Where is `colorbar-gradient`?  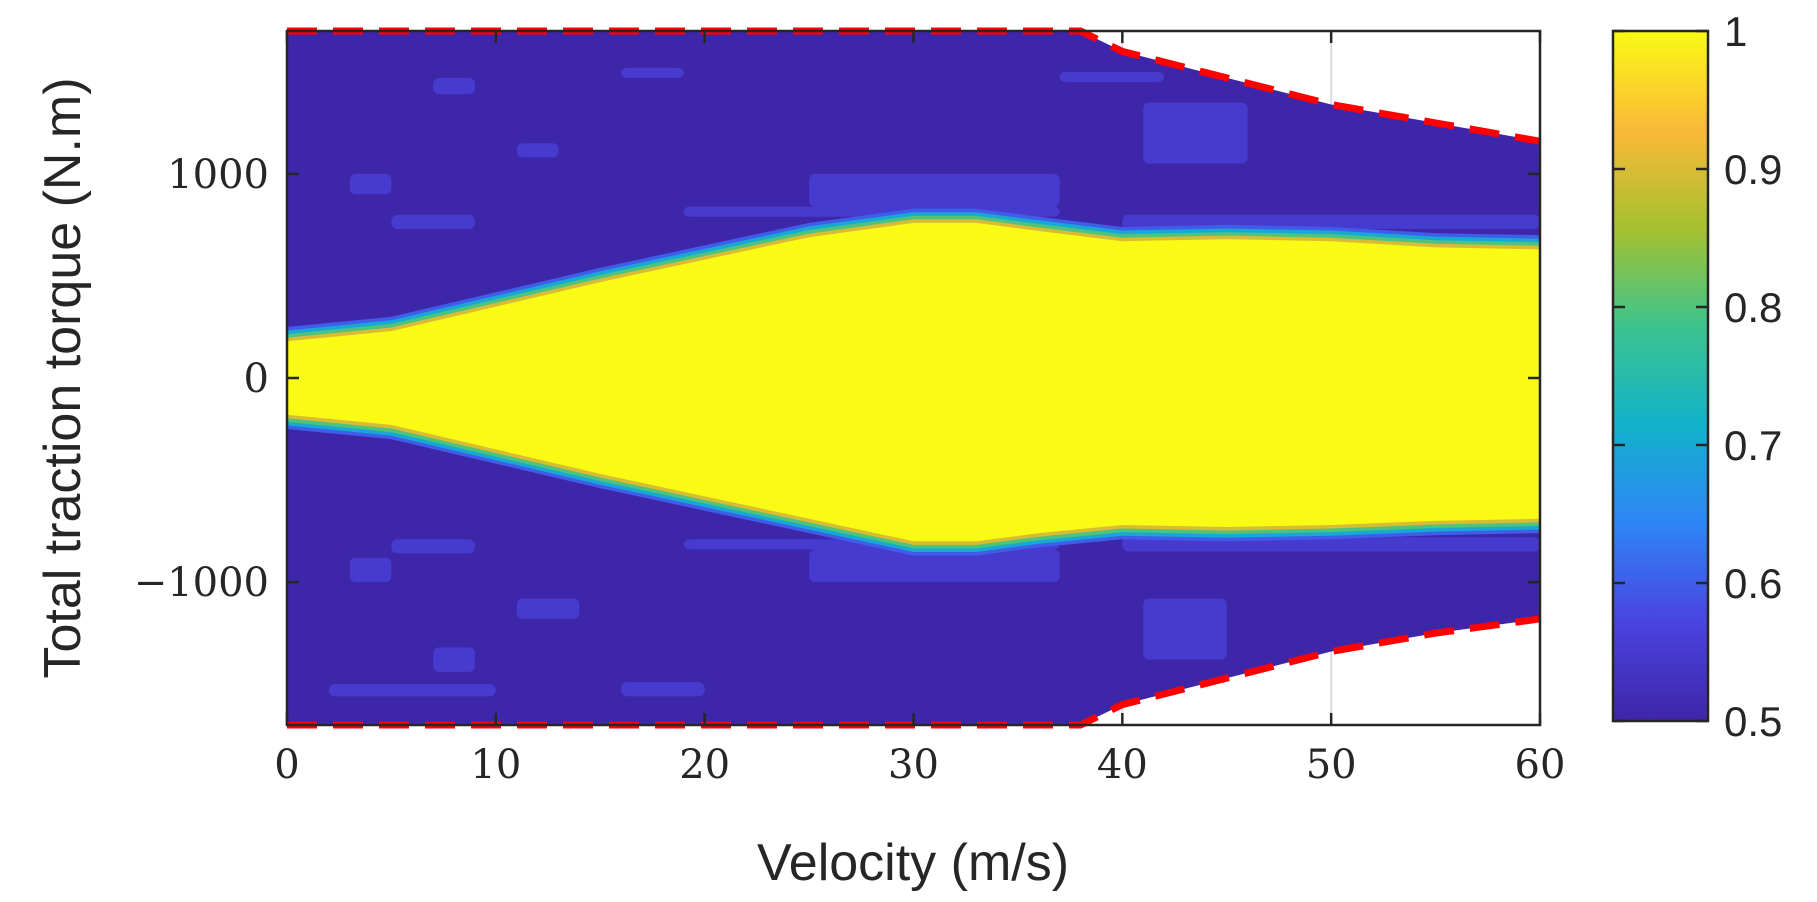 colorbar-gradient is located at coordinates (1660, 376).